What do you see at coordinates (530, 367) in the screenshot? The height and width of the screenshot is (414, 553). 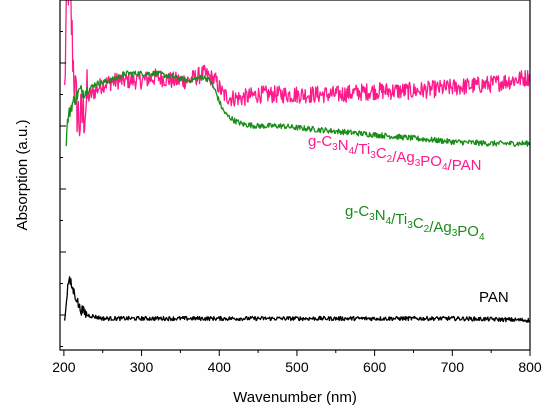 I see `x-tick-label: 800` at bounding box center [530, 367].